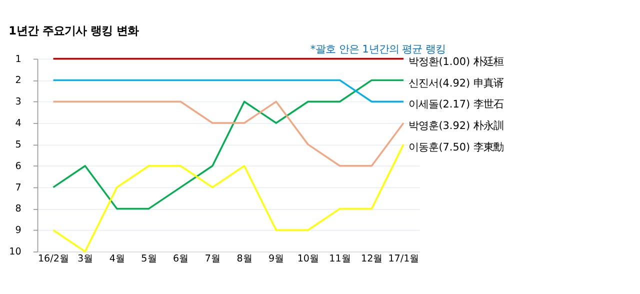 The height and width of the screenshot is (294, 640). I want to click on chart-title: 1년간 주요기사 랭킹 변화, so click(73, 31).